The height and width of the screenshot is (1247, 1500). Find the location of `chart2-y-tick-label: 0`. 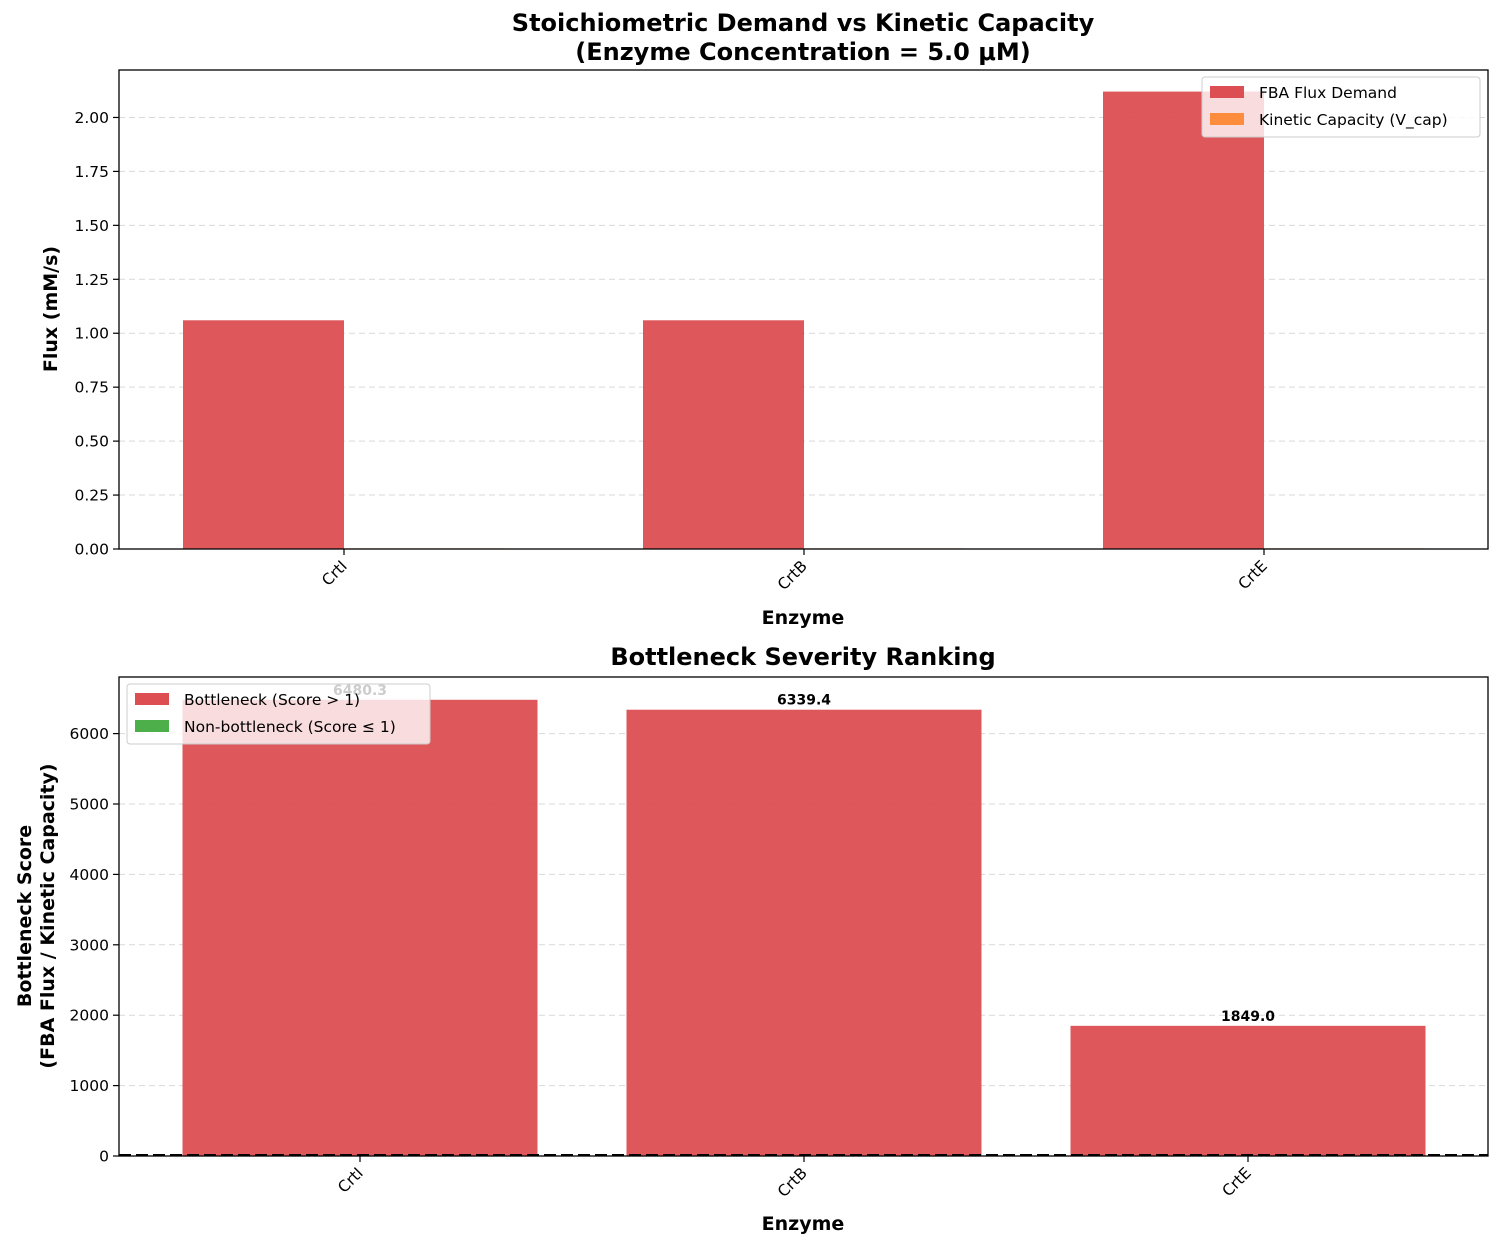

chart2-y-tick-label: 0 is located at coordinates (104, 1157).